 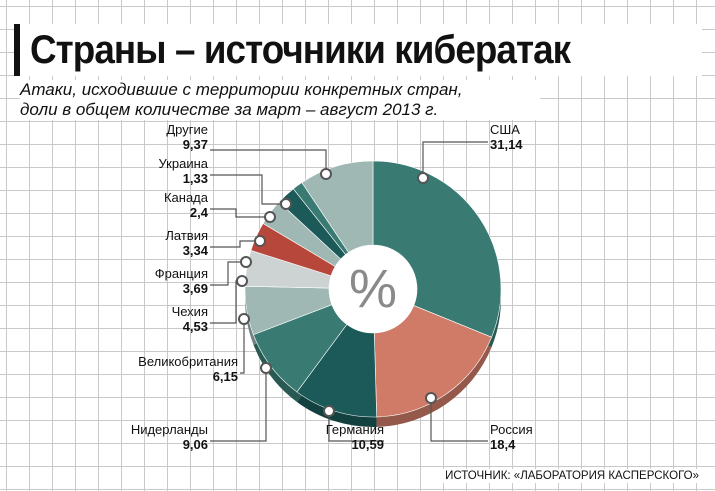 What do you see at coordinates (195, 326) in the screenshot?
I see `slice-value-label-5: 4,53` at bounding box center [195, 326].